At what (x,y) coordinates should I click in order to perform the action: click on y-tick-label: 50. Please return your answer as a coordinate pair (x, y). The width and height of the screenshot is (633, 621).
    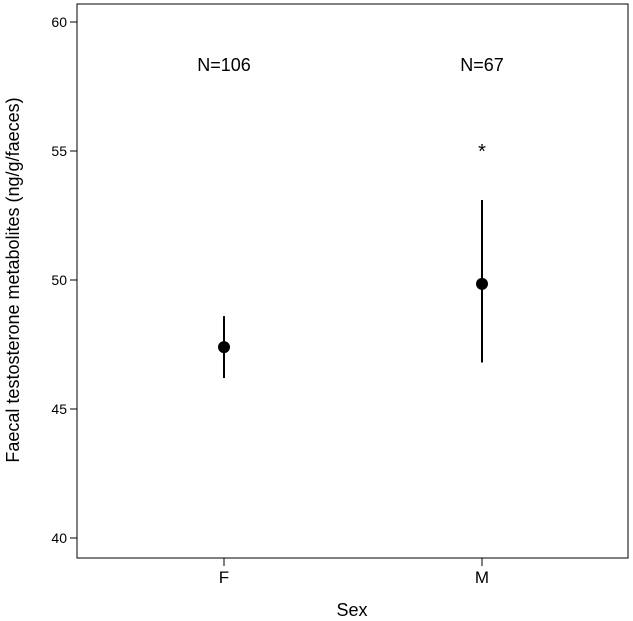
    Looking at the image, I should click on (59, 280).